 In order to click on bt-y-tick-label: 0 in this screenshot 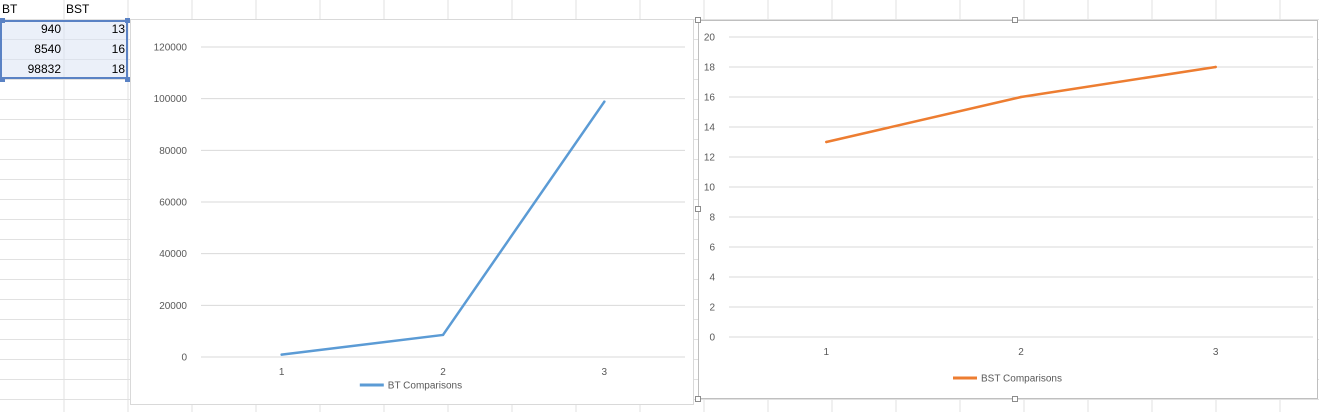, I will do `click(184, 358)`.